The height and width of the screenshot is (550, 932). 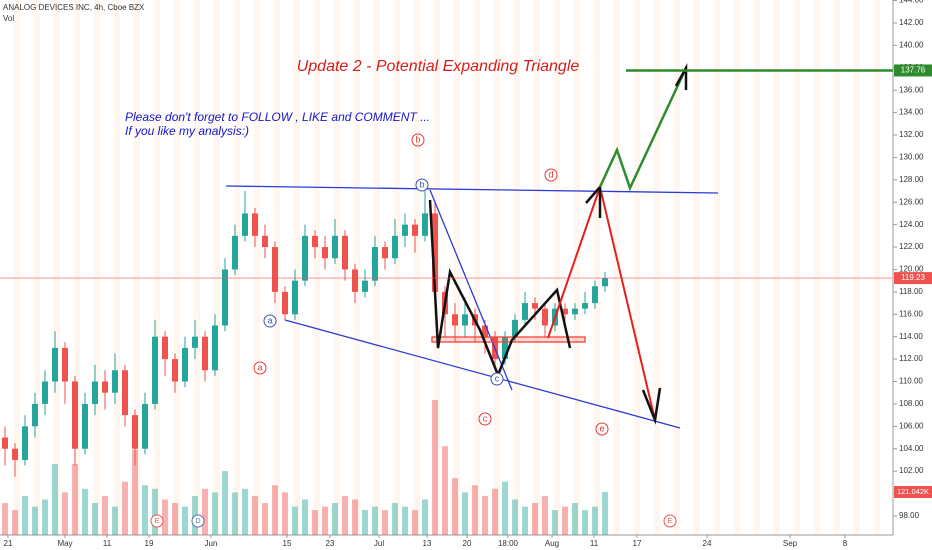 I want to click on x-tick-label: Jul, so click(x=379, y=543).